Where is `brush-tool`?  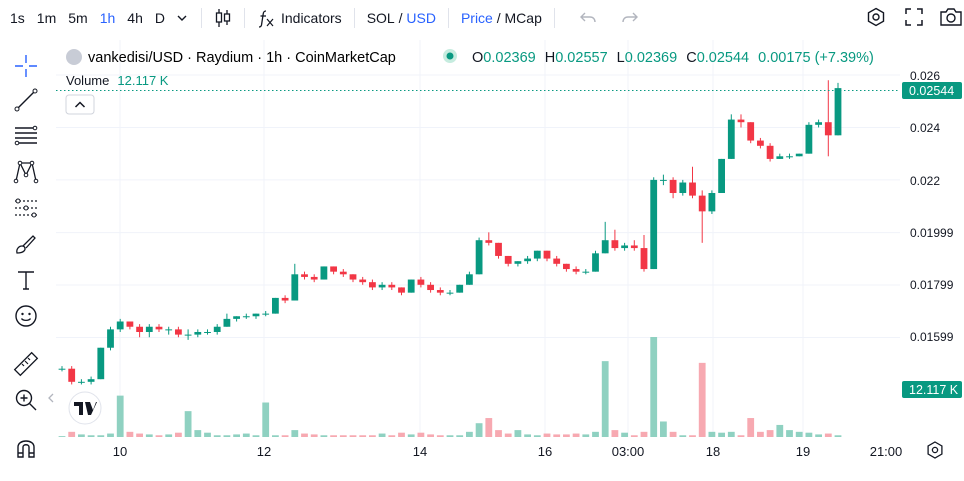 brush-tool is located at coordinates (26, 244).